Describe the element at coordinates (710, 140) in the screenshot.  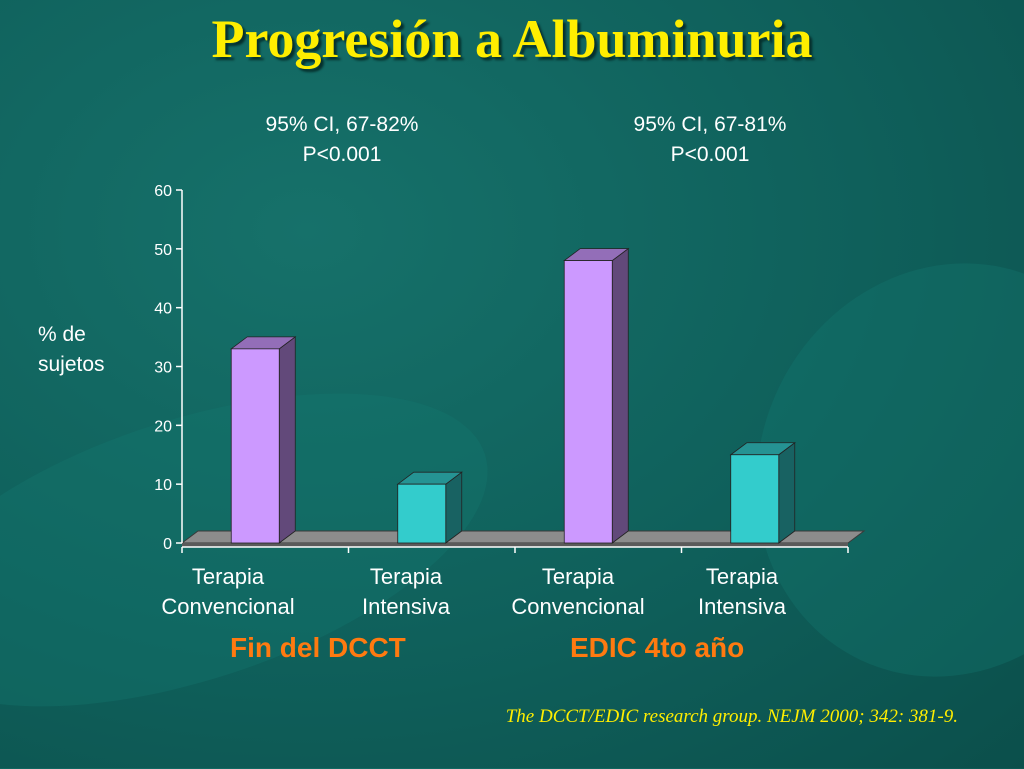
I see `ci-annotation-edic: 95% CI, 67-81% P<0.001` at that location.